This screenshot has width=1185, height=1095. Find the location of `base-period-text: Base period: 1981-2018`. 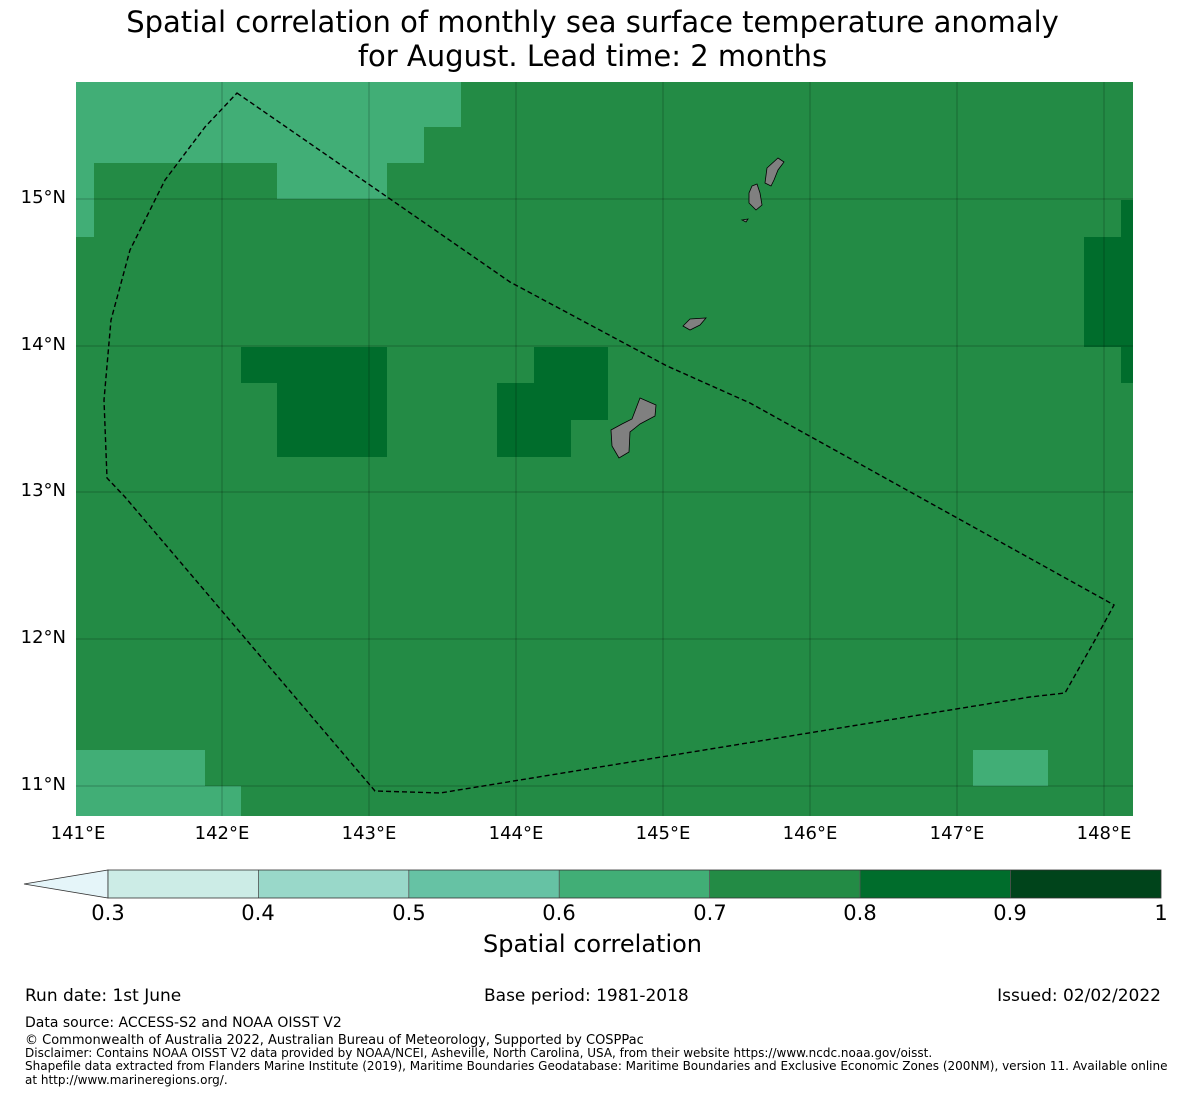

base-period-text: Base period: 1981-2018 is located at coordinates (586, 996).